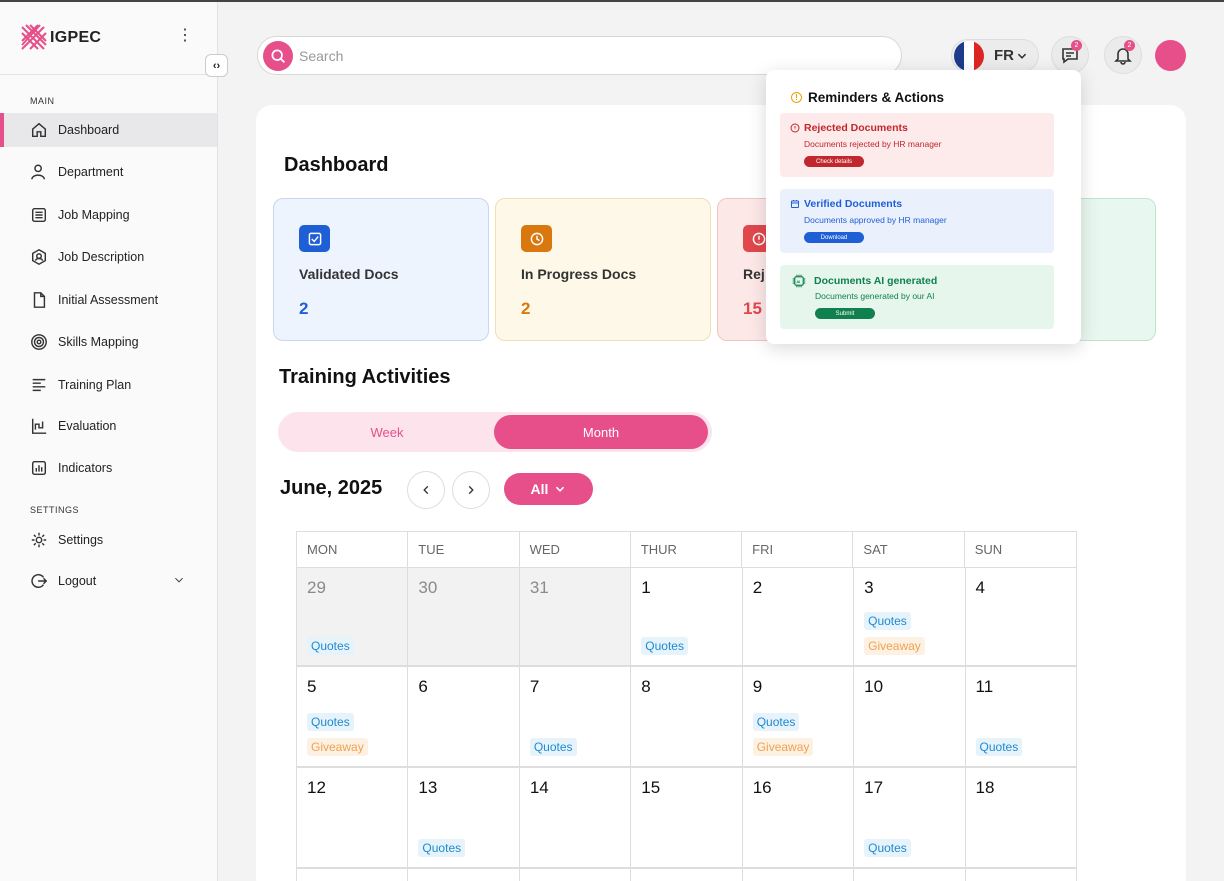 This screenshot has width=1224, height=881. I want to click on calendar-day-cell: 29 Quotes, so click(353, 617).